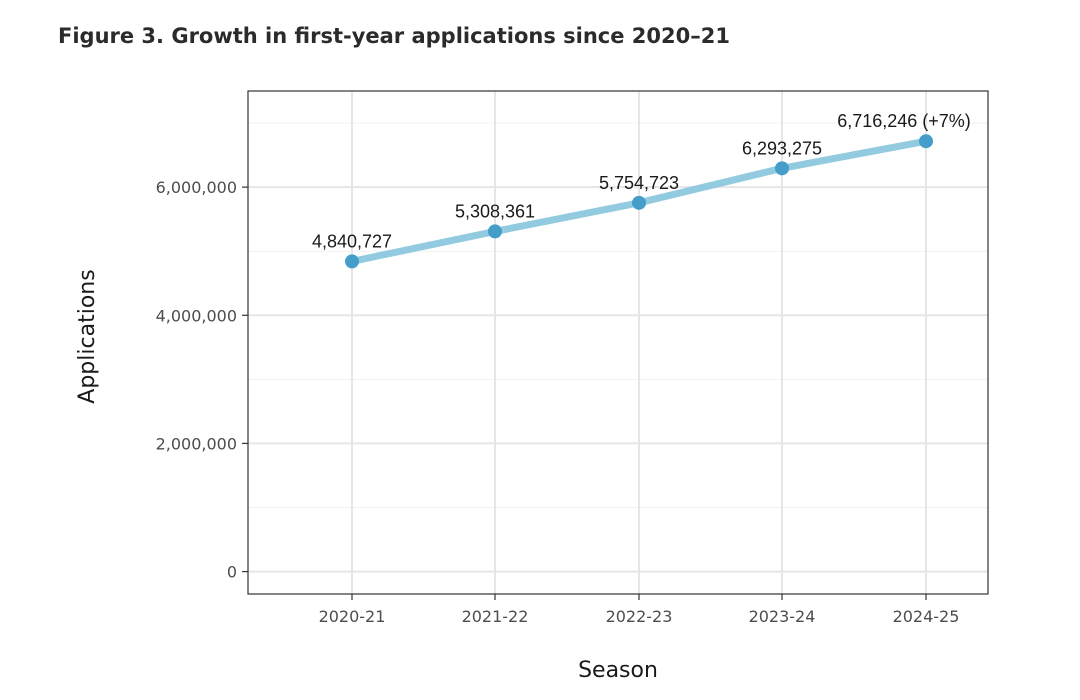  What do you see at coordinates (926, 616) in the screenshot?
I see `x-tick-label: 2024-25` at bounding box center [926, 616].